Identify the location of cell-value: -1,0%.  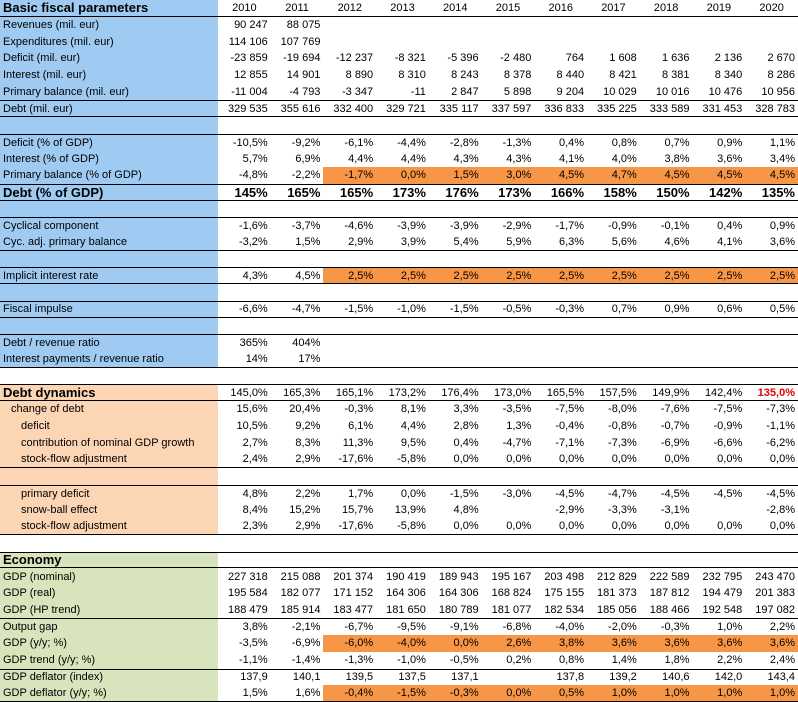
(411, 309).